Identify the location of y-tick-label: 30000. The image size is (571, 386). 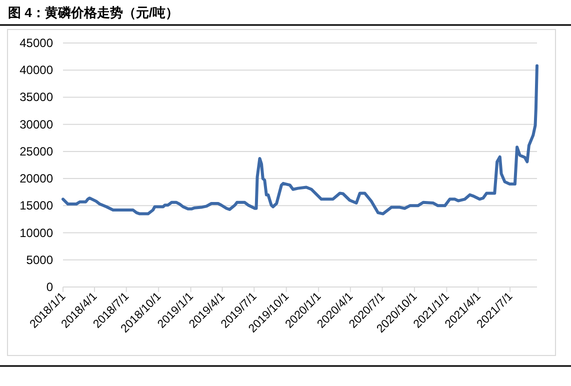
(37, 124).